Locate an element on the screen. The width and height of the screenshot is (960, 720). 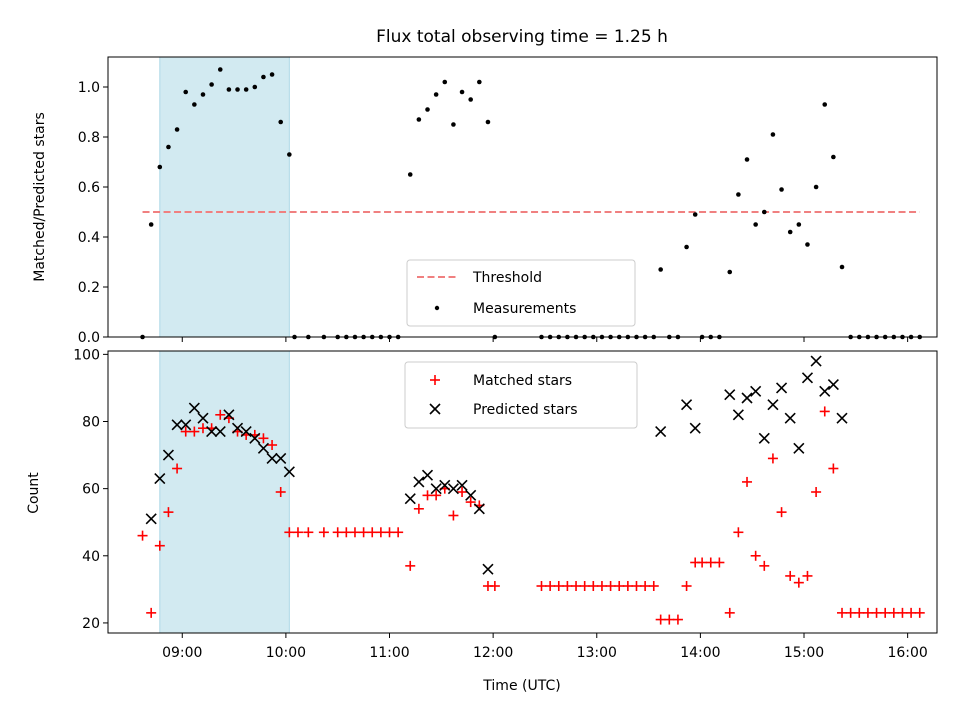
bottom-legend-box is located at coordinates (521, 395).